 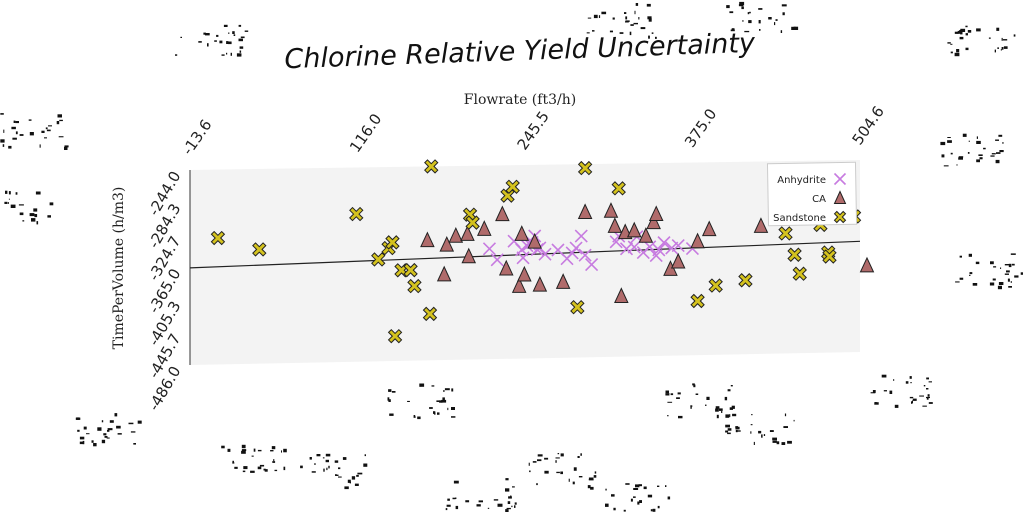 What do you see at coordinates (533, 131) in the screenshot?
I see `x-tick-labels: -13.6 116.0 245.5 375.0 504.6` at bounding box center [533, 131].